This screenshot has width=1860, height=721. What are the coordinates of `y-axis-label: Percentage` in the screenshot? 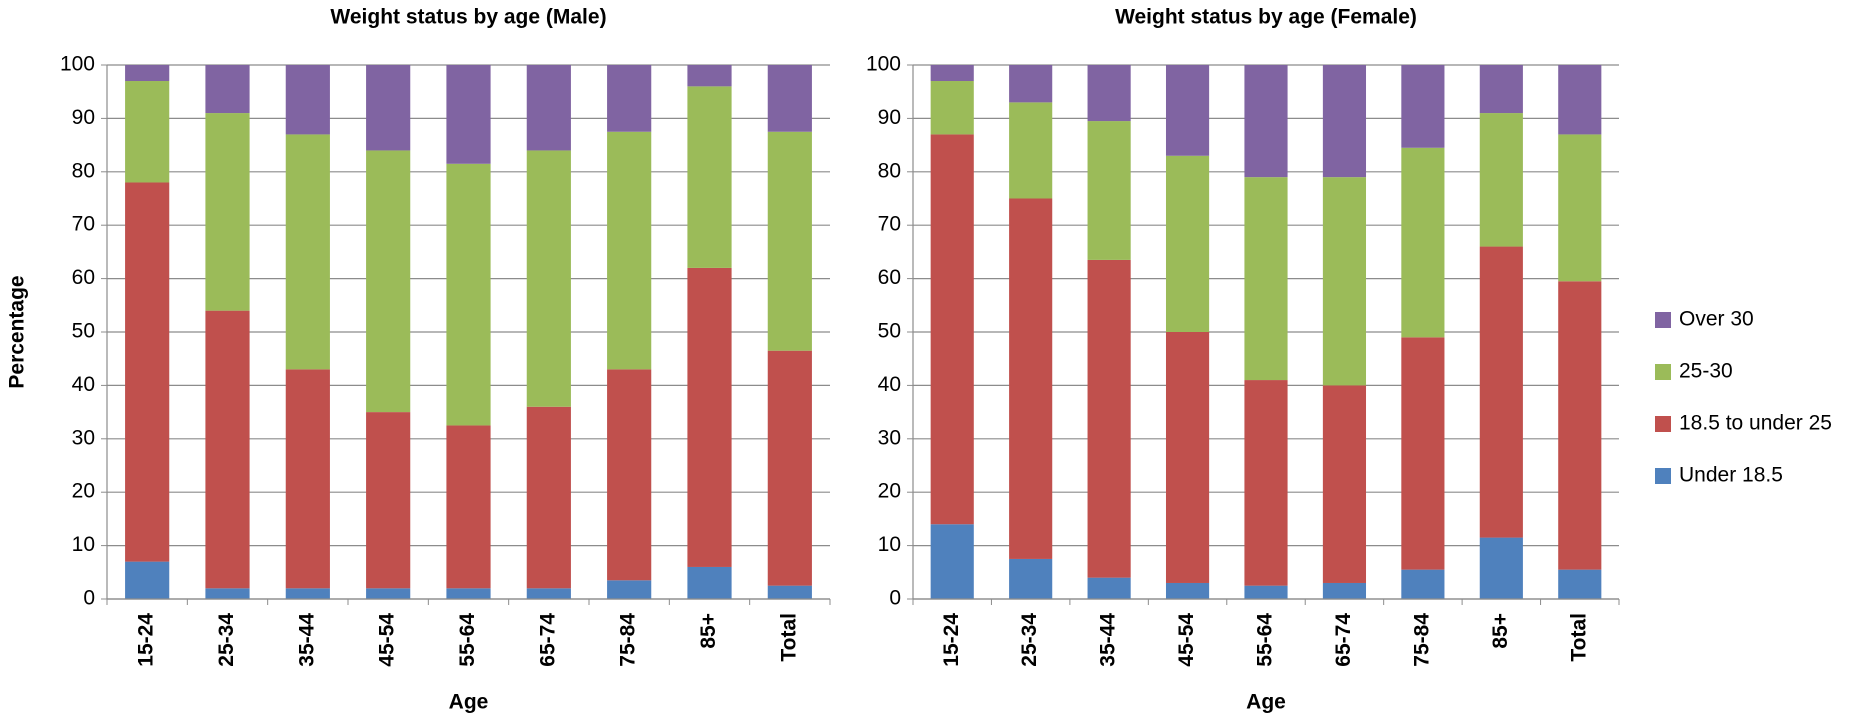 It's located at (17, 331).